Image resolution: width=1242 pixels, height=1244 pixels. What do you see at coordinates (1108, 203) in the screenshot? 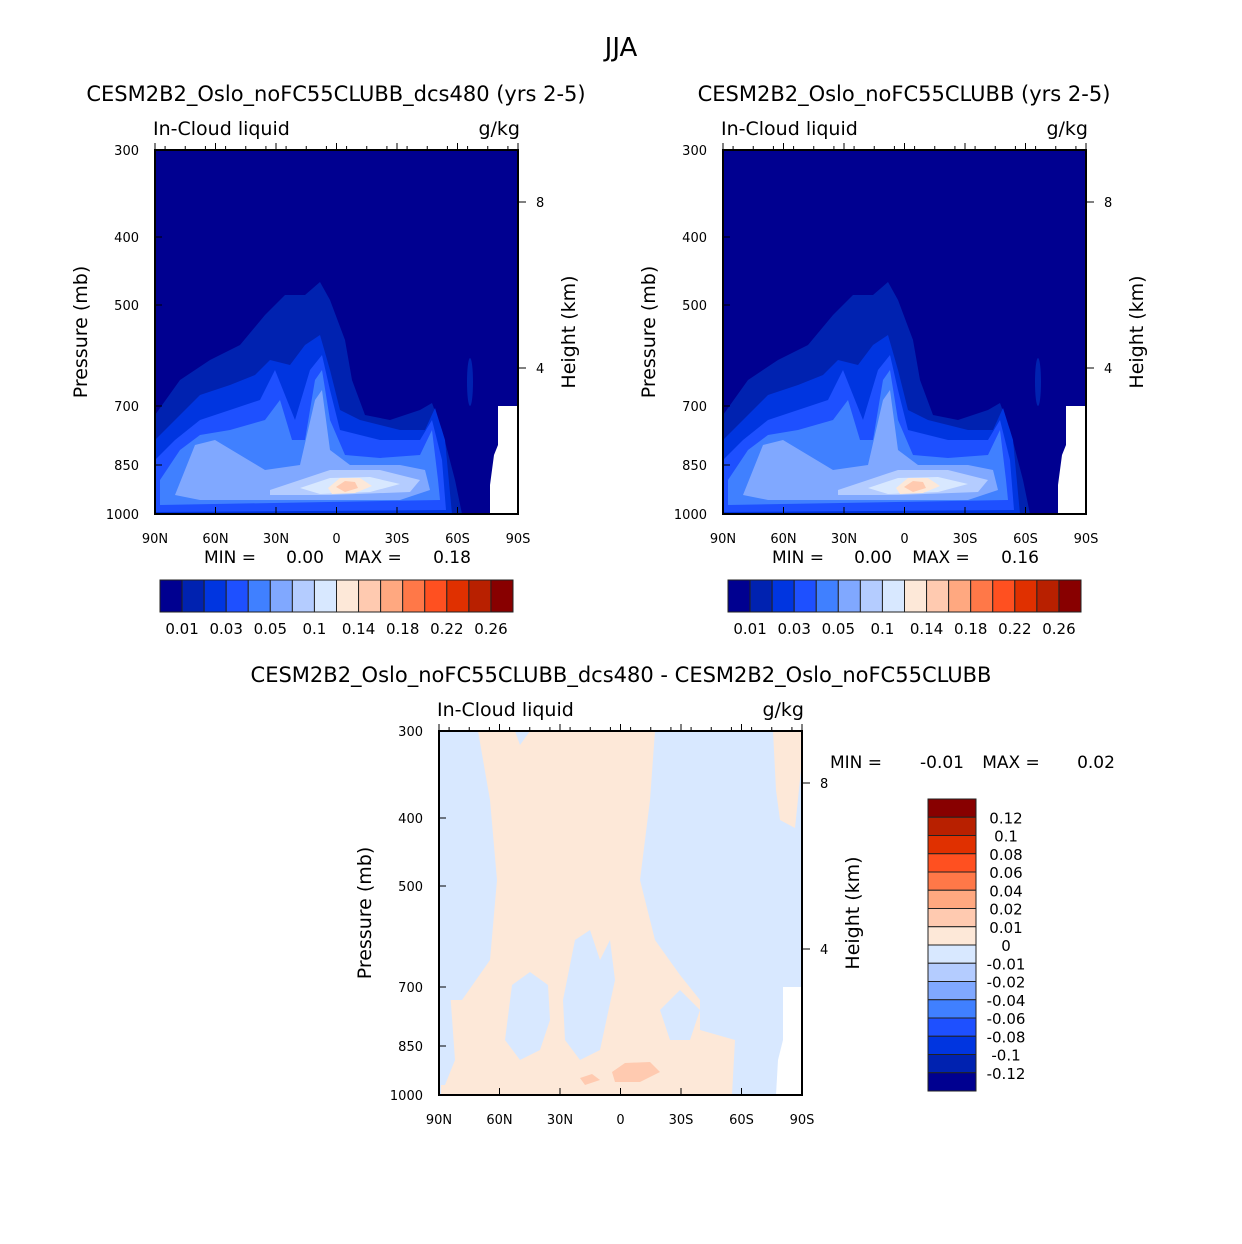
I see `y-right-tick-label: 8` at bounding box center [1108, 203].